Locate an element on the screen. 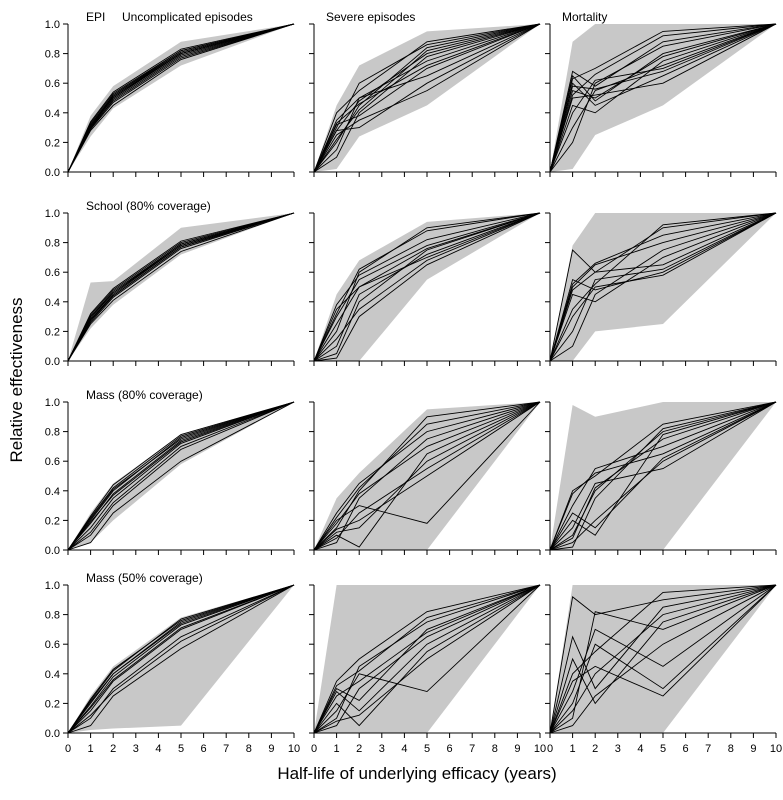 This screenshot has width=783, height=800. y-axis-title: Relative effectiveness is located at coordinates (16, 379).